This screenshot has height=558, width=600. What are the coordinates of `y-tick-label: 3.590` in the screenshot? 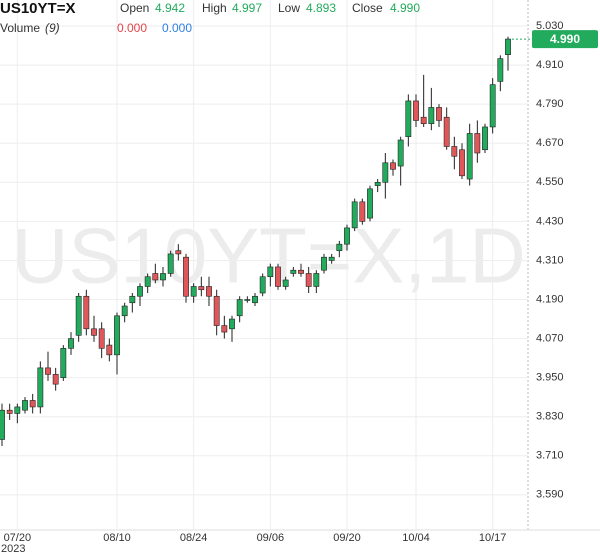 It's located at (550, 495).